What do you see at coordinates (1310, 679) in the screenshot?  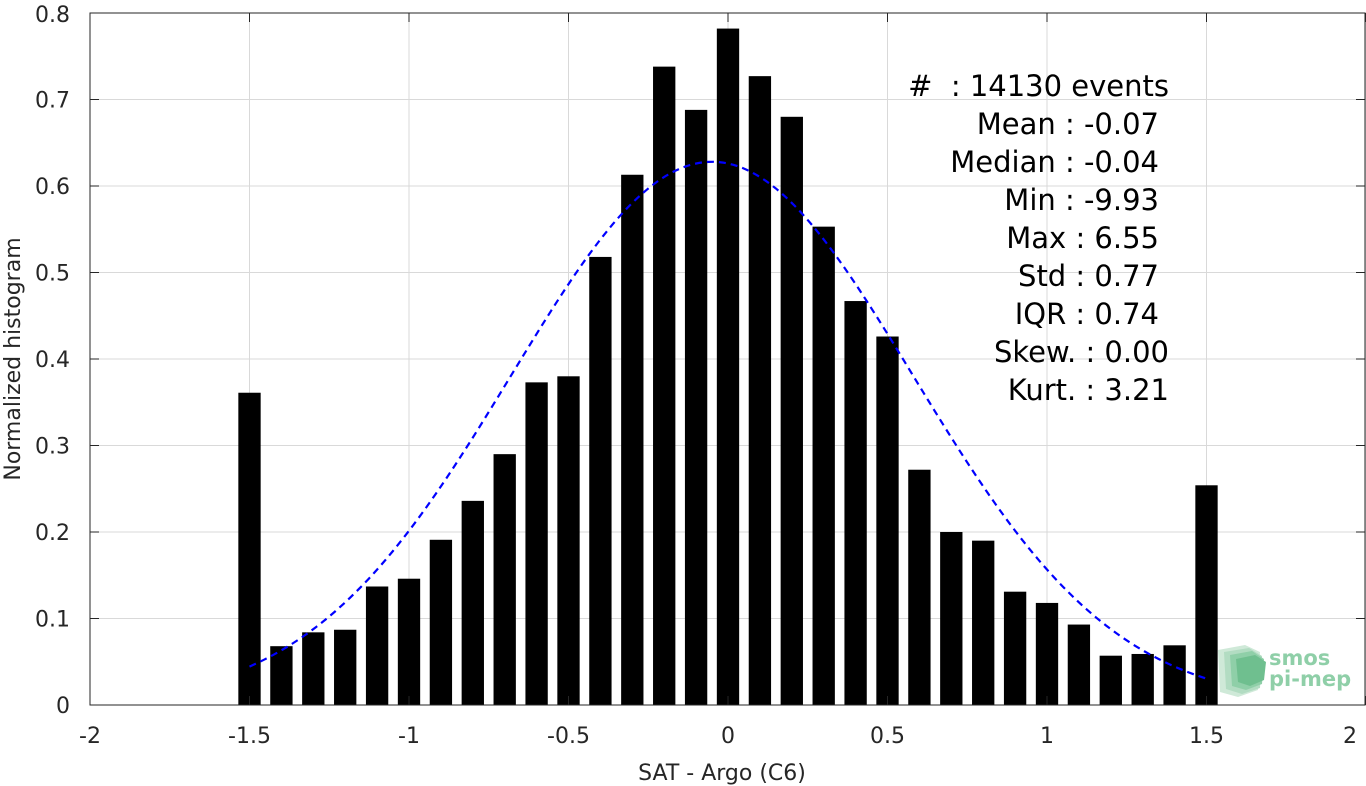 I see `logo-line2: pi-mep` at bounding box center [1310, 679].